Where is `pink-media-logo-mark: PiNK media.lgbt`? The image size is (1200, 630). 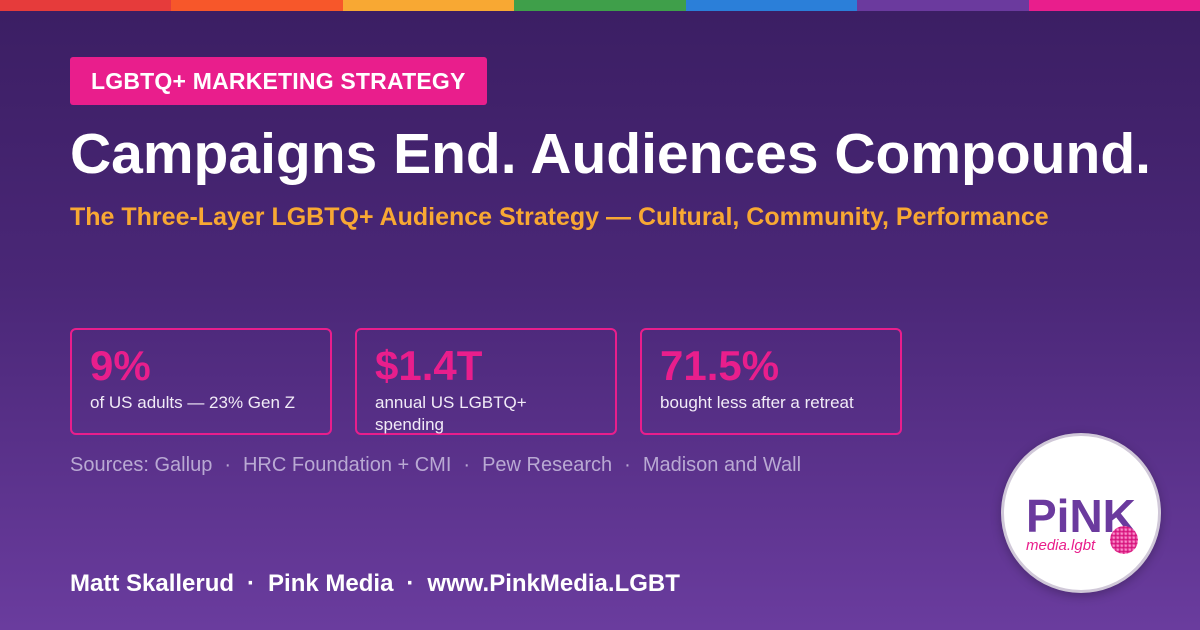
pink-media-logo-mark: PiNK media.lgbt is located at coordinates (1082, 522).